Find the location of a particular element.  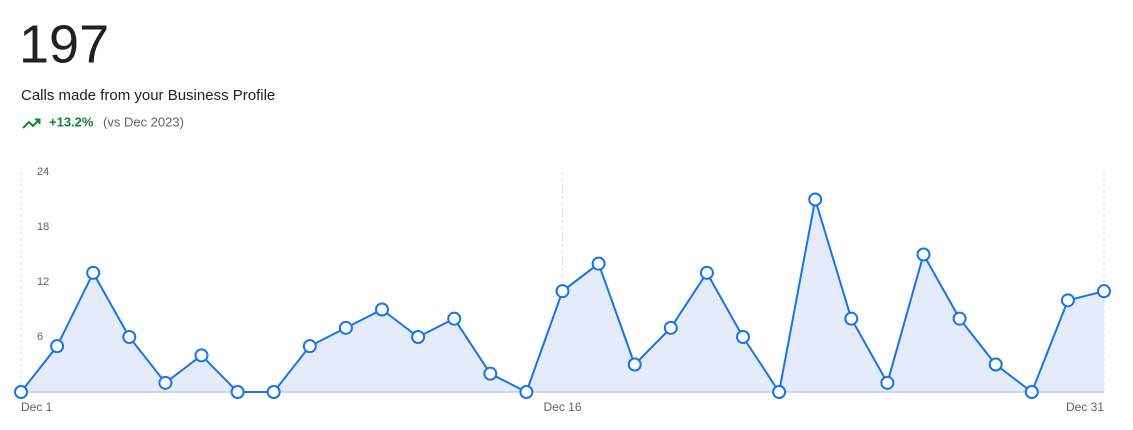

comparison: (vs Dec 2023) is located at coordinates (143, 121).